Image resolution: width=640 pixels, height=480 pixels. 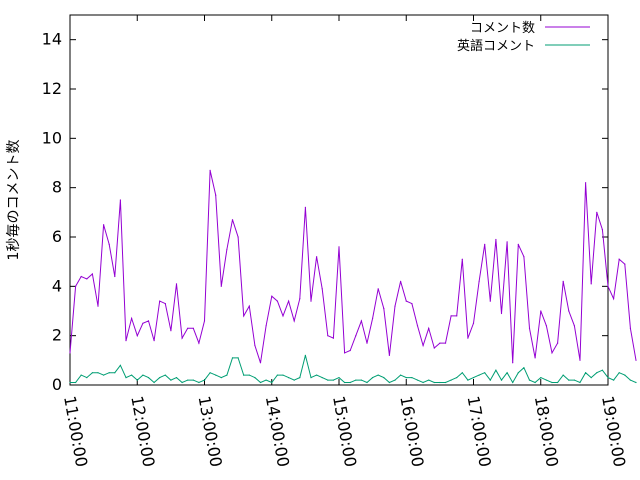 I want to click on x-tick-label: 13:00:00, so click(x=210, y=431).